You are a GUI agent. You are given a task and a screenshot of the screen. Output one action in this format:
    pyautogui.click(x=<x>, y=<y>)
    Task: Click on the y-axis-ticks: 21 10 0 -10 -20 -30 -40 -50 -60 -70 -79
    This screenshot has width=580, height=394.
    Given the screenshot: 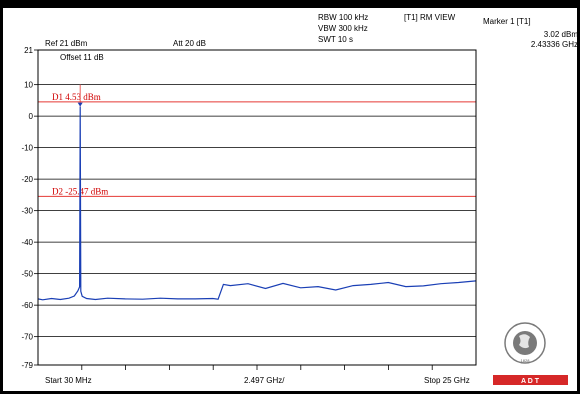 What is the action you would take?
    pyautogui.click(x=29, y=208)
    